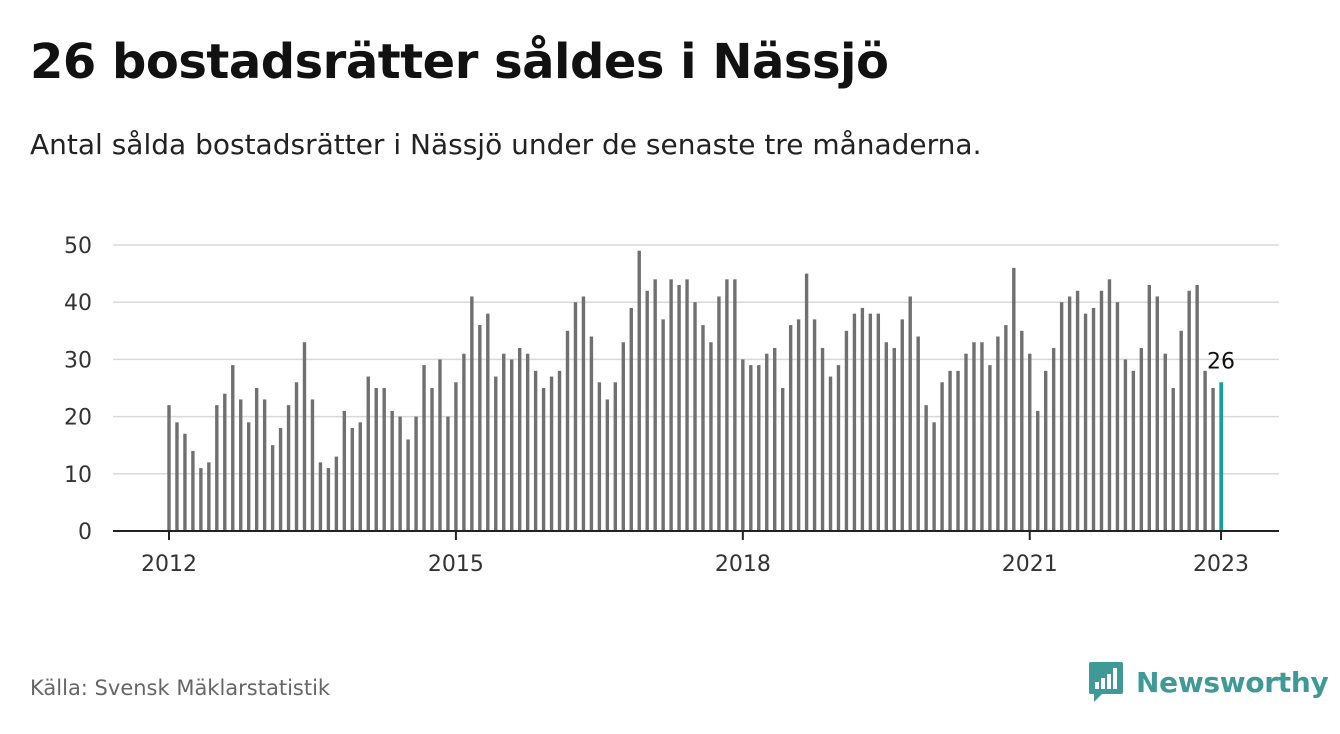 This screenshot has width=1340, height=734. What do you see at coordinates (743, 564) in the screenshot?
I see `x-tick-label: 2018` at bounding box center [743, 564].